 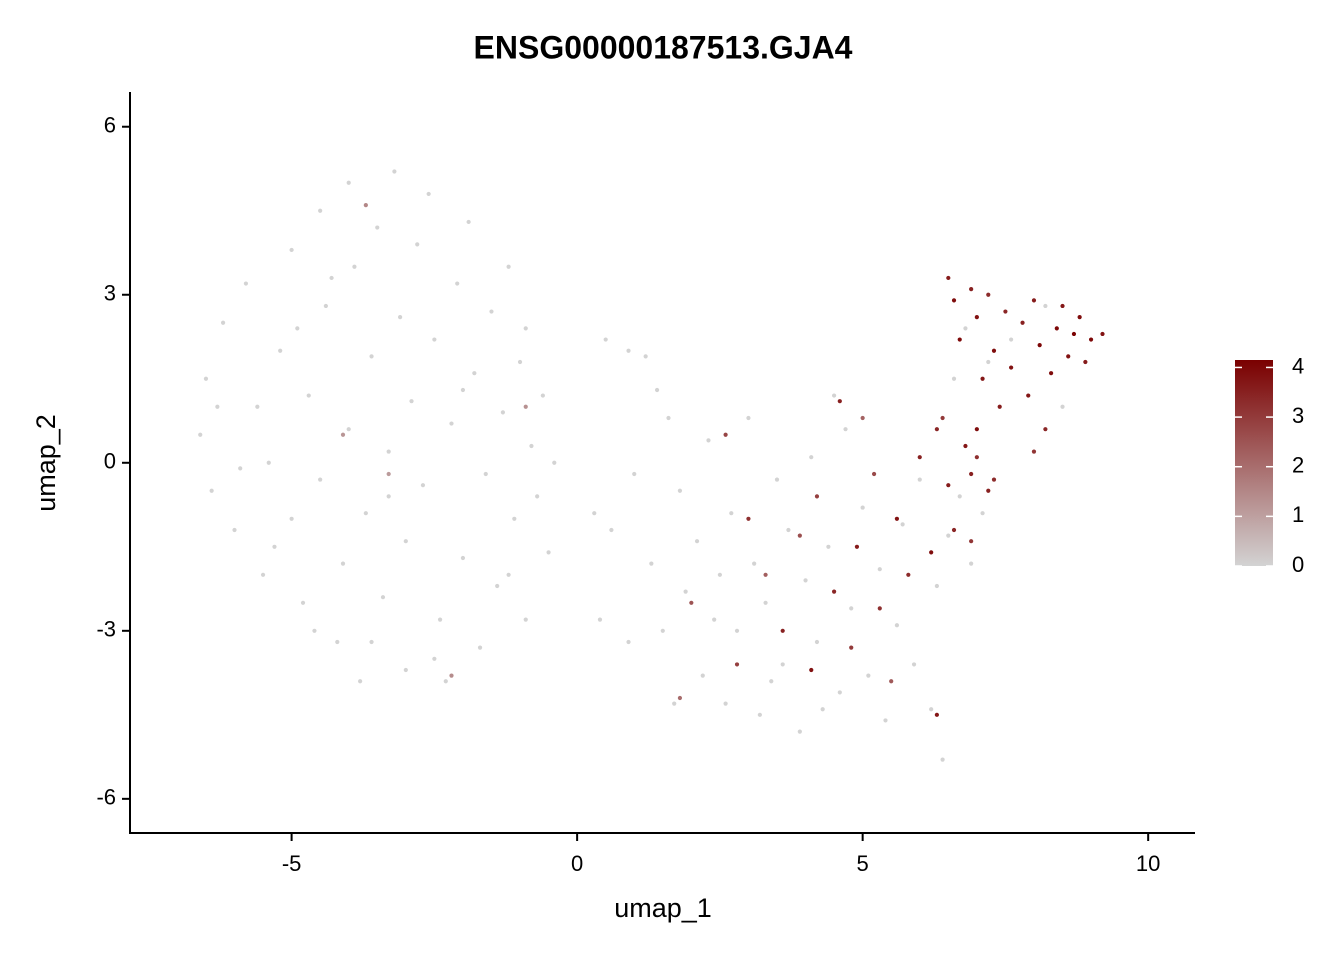 I want to click on x-tick-label: 5, so click(x=863, y=863).